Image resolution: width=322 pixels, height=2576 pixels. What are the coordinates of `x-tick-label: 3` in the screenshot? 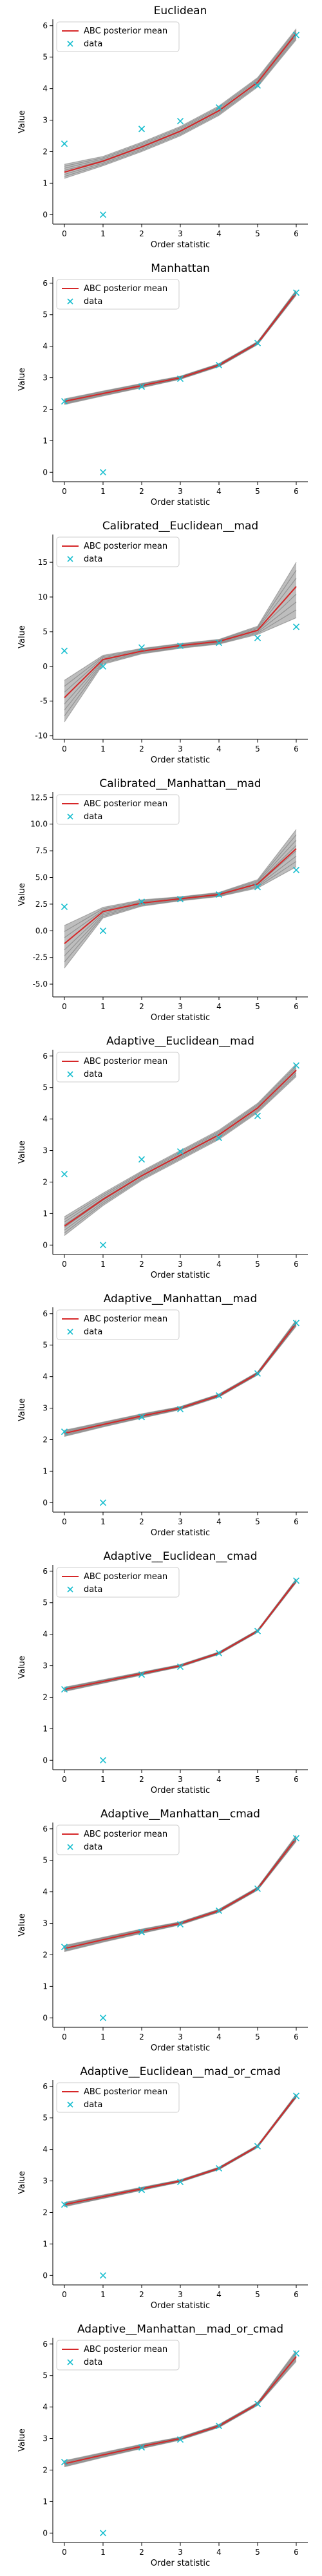 It's located at (181, 1521).